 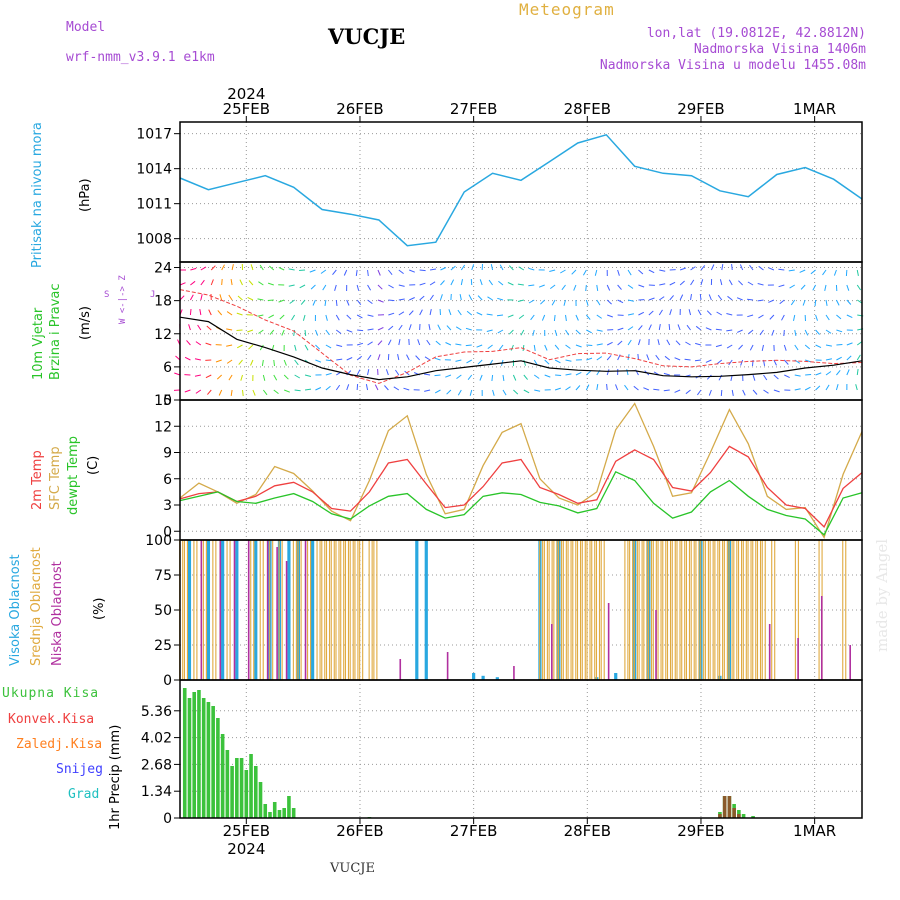 I want to click on model-name: wrf-nmm_v3.9.1 e1km, so click(x=140, y=57).